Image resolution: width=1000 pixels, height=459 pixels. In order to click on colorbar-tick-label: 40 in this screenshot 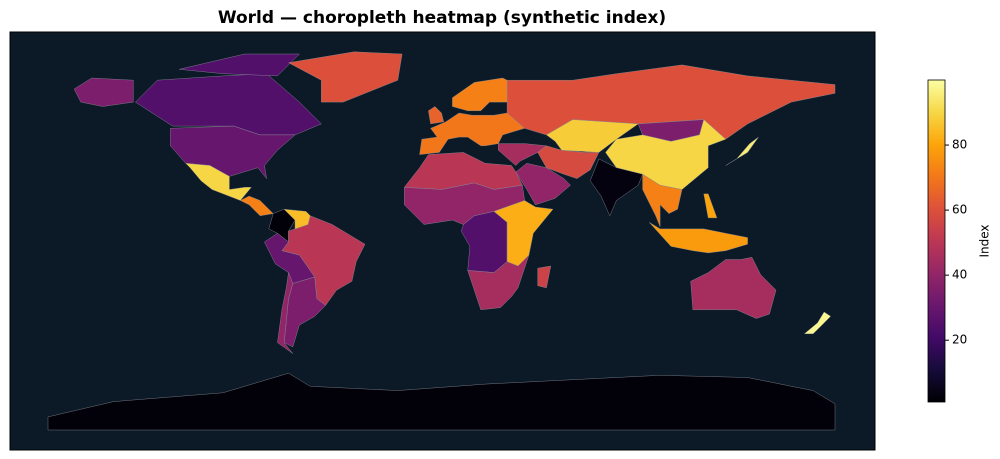, I will do `click(959, 275)`.